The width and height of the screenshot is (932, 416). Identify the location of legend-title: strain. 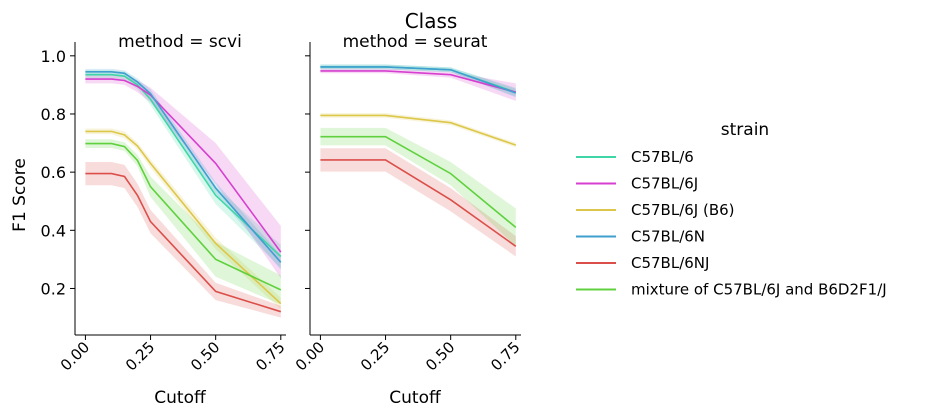
(745, 130).